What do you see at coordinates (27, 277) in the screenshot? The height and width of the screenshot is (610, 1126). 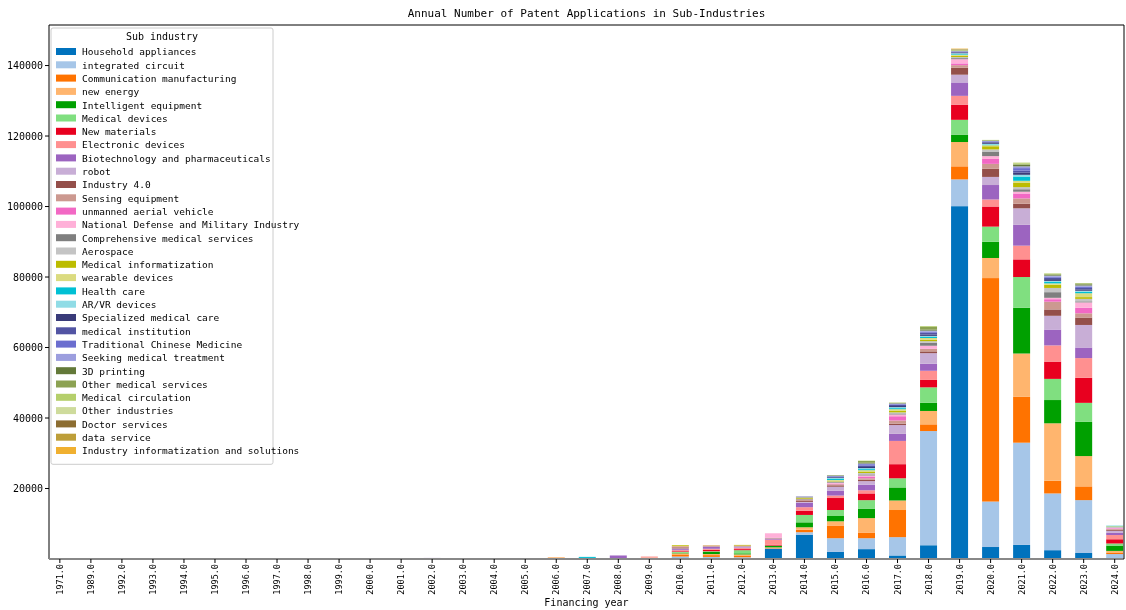 I see `y-tick-label: 80000` at bounding box center [27, 277].